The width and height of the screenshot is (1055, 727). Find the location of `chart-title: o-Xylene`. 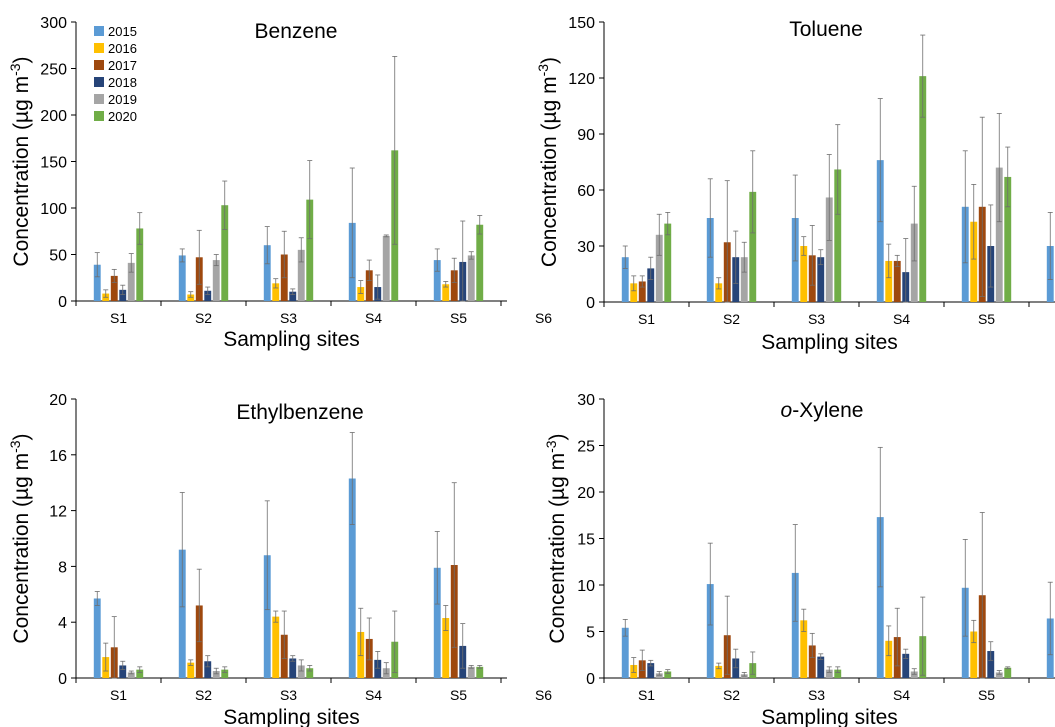

chart-title: o-Xylene is located at coordinates (822, 410).